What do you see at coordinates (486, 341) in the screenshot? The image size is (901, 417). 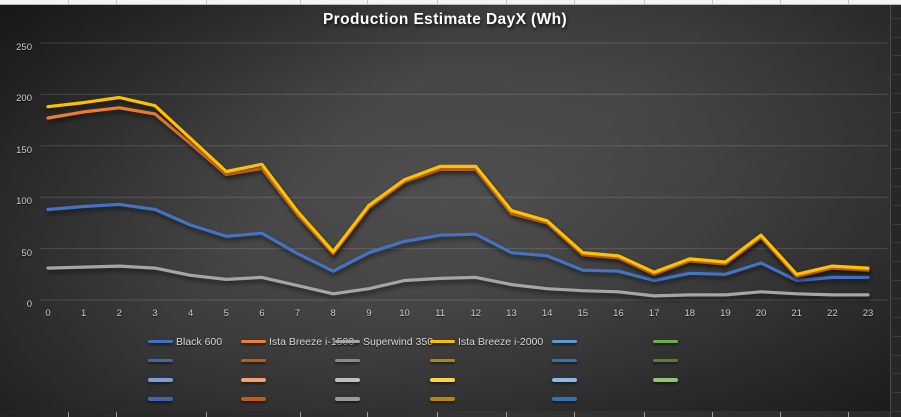 I see `legend-entry-ista-breeze-i-2000: Ista Breeze i-2000` at bounding box center [486, 341].